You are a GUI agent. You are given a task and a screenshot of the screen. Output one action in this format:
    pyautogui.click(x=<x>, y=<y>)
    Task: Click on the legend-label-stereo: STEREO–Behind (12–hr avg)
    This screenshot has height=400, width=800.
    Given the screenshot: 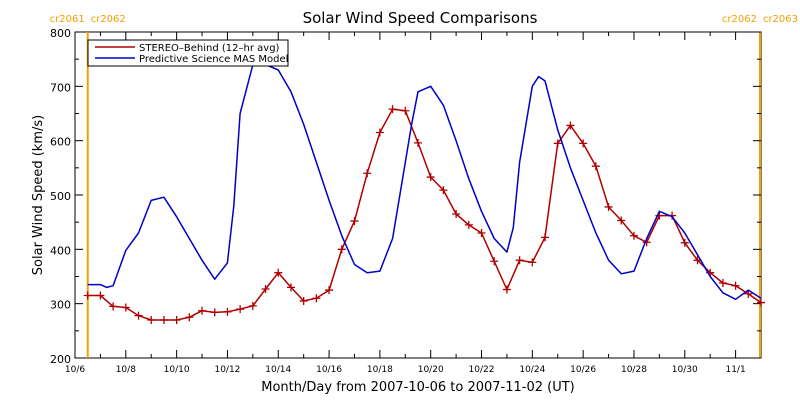 What is the action you would take?
    pyautogui.click(x=209, y=48)
    